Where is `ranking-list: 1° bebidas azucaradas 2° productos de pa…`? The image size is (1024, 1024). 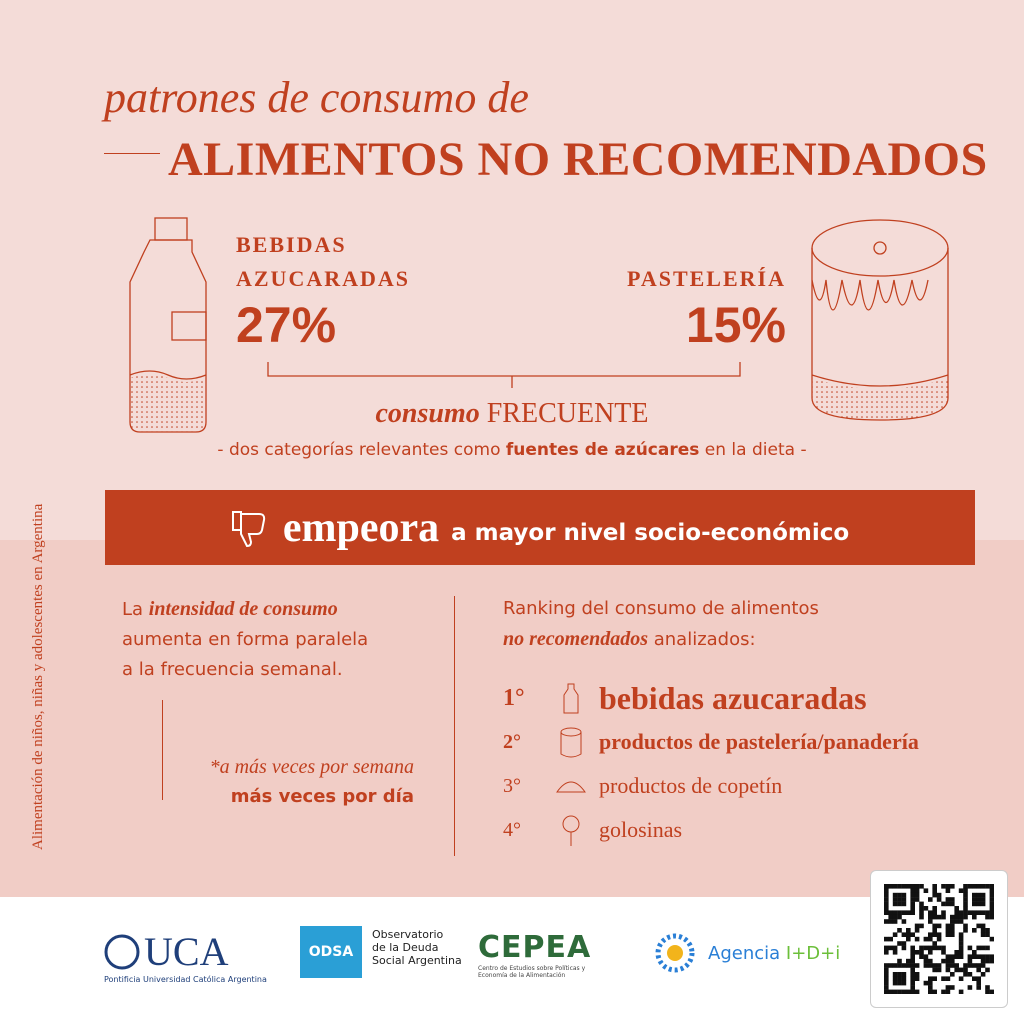
ranking-list: 1° bebidas azucaradas 2° productos de pa… is located at coordinates (711, 764).